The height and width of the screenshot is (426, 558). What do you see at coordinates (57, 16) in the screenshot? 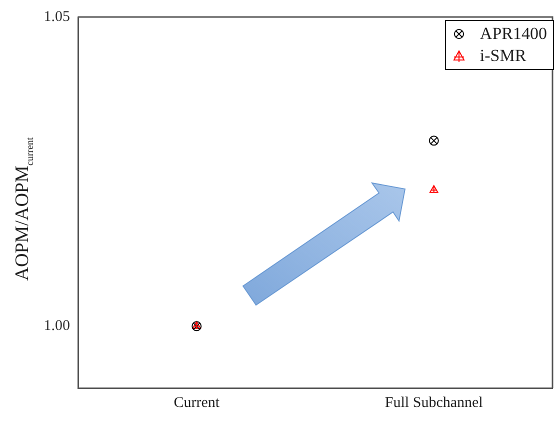
I see `y-tick-label: 1.05` at bounding box center [57, 16].